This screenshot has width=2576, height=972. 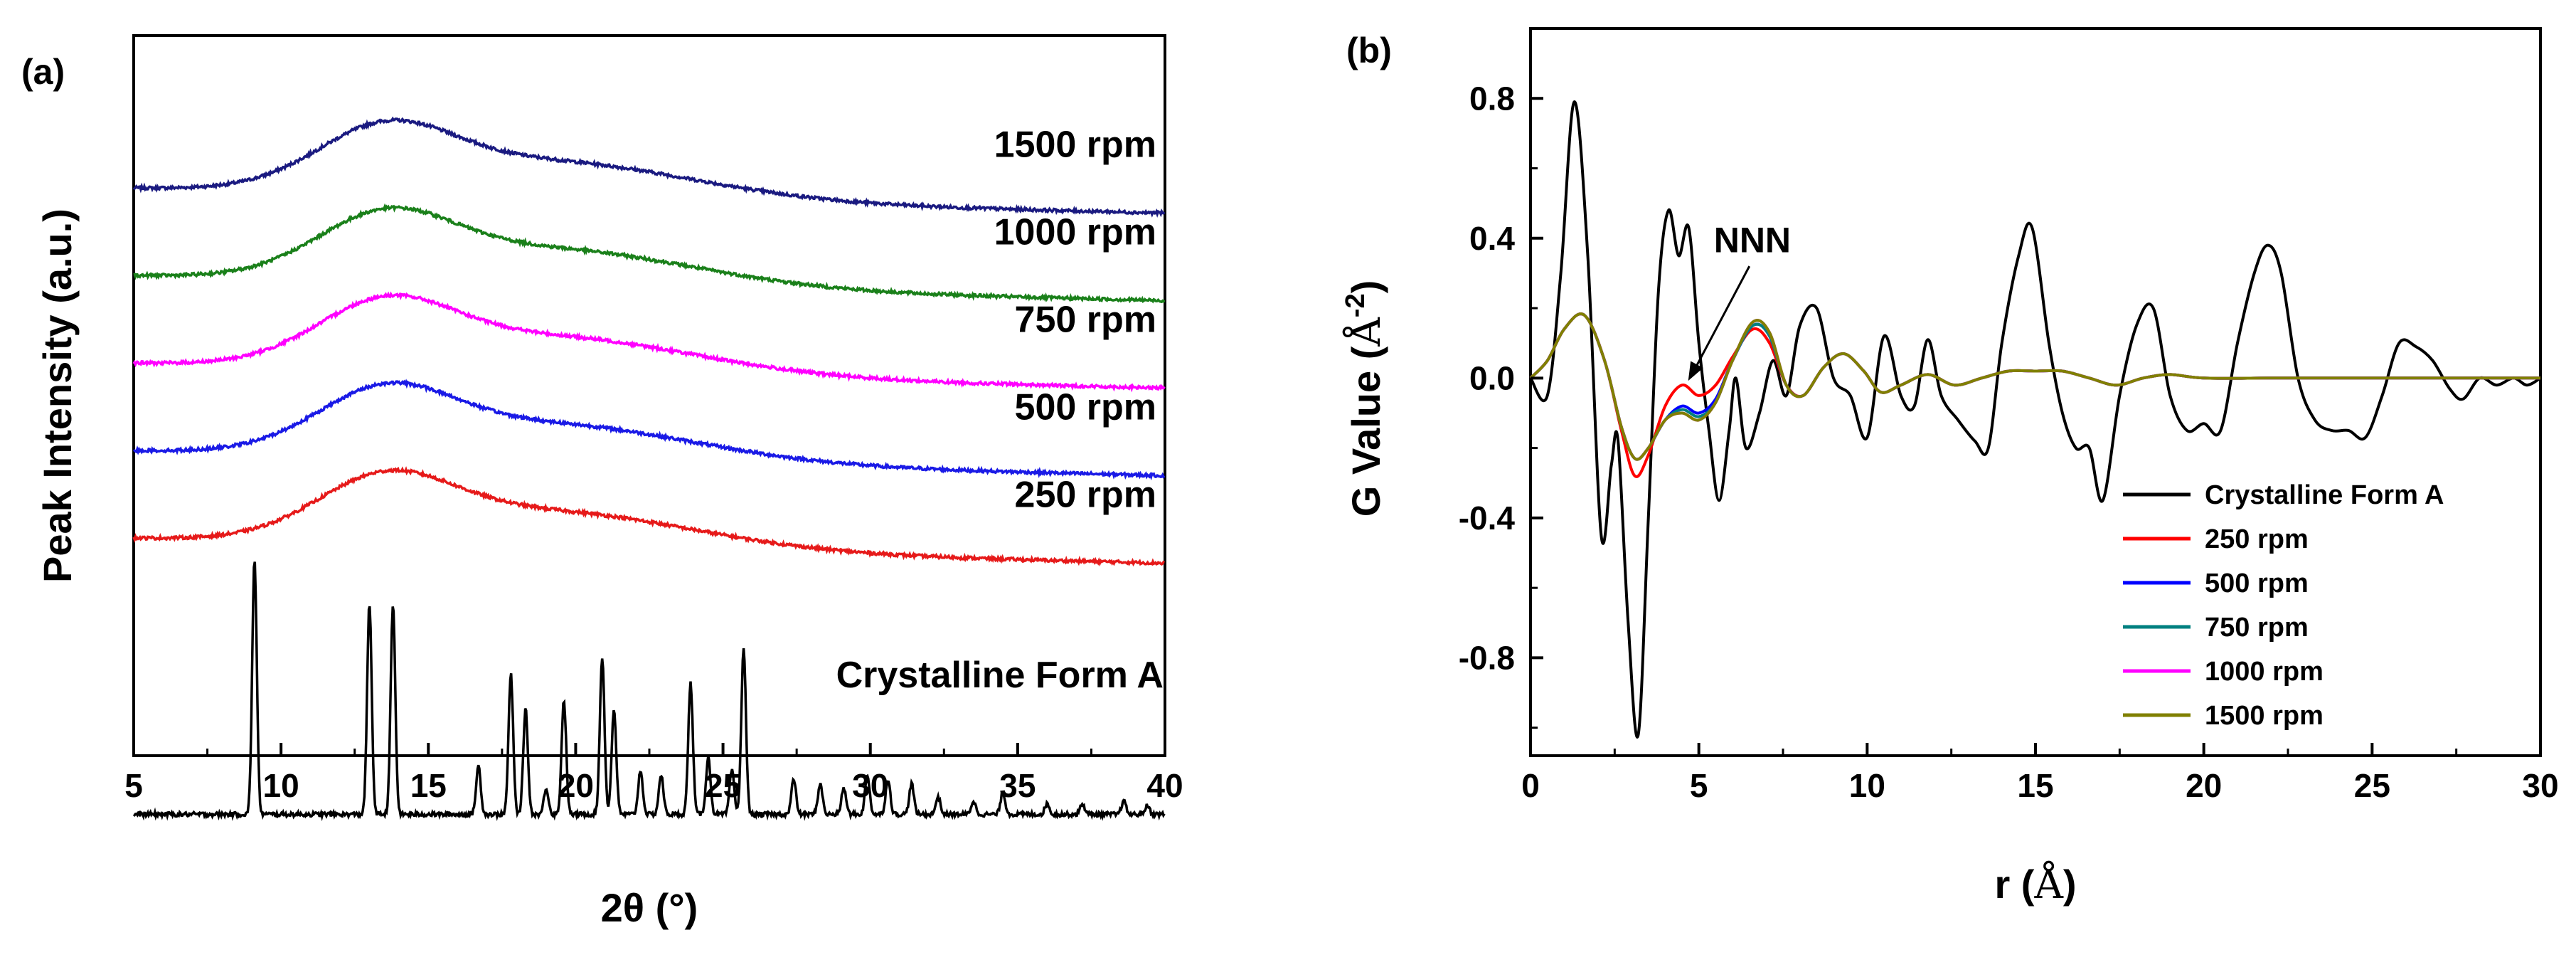 What do you see at coordinates (1722, 318) in the screenshot?
I see `nnn-arrow-line` at bounding box center [1722, 318].